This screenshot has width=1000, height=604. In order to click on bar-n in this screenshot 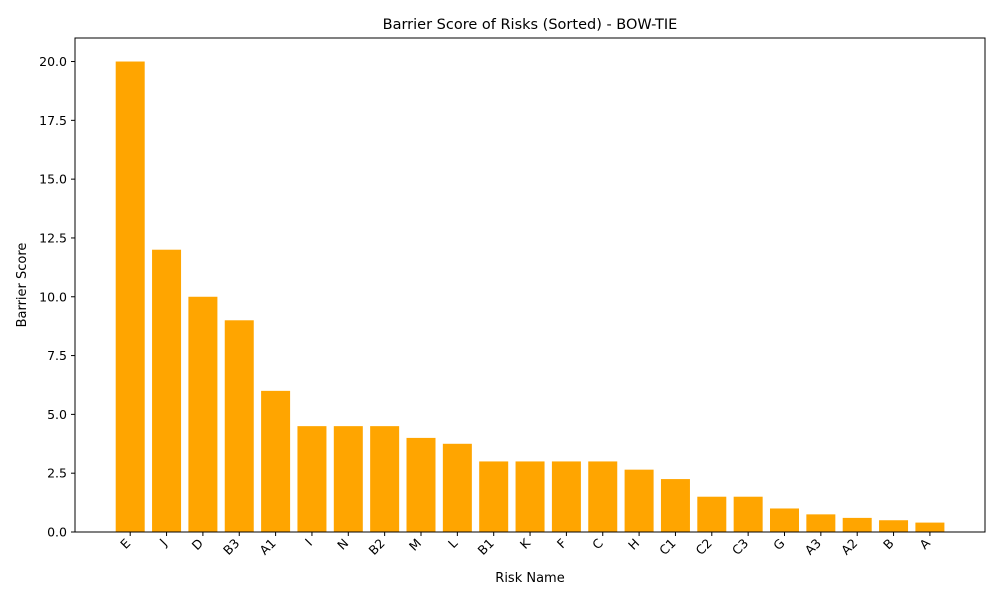, I will do `click(348, 479)`.